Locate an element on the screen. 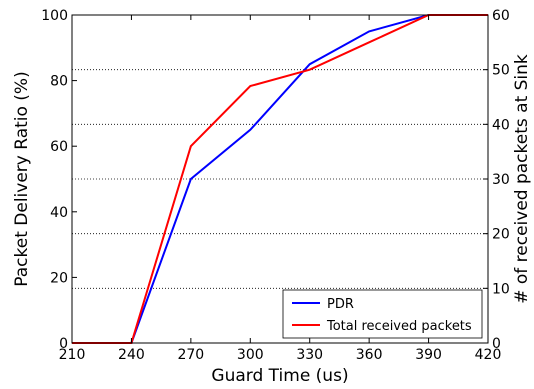 The height and width of the screenshot is (389, 534). y-left-tick-label-60: 60 is located at coordinates (59, 147).